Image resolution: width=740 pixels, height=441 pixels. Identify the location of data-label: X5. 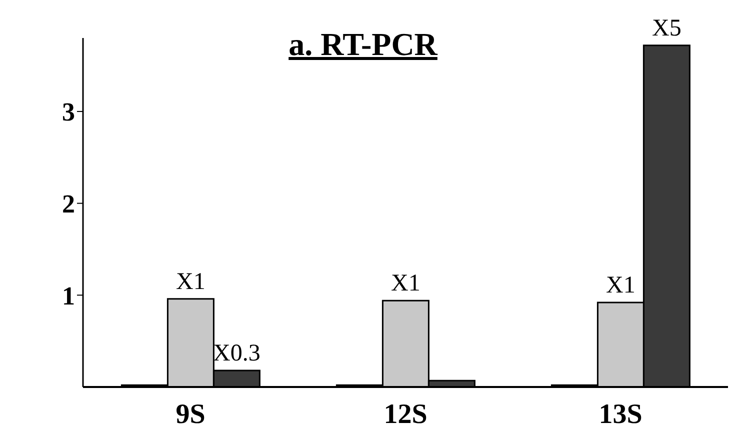
(667, 28).